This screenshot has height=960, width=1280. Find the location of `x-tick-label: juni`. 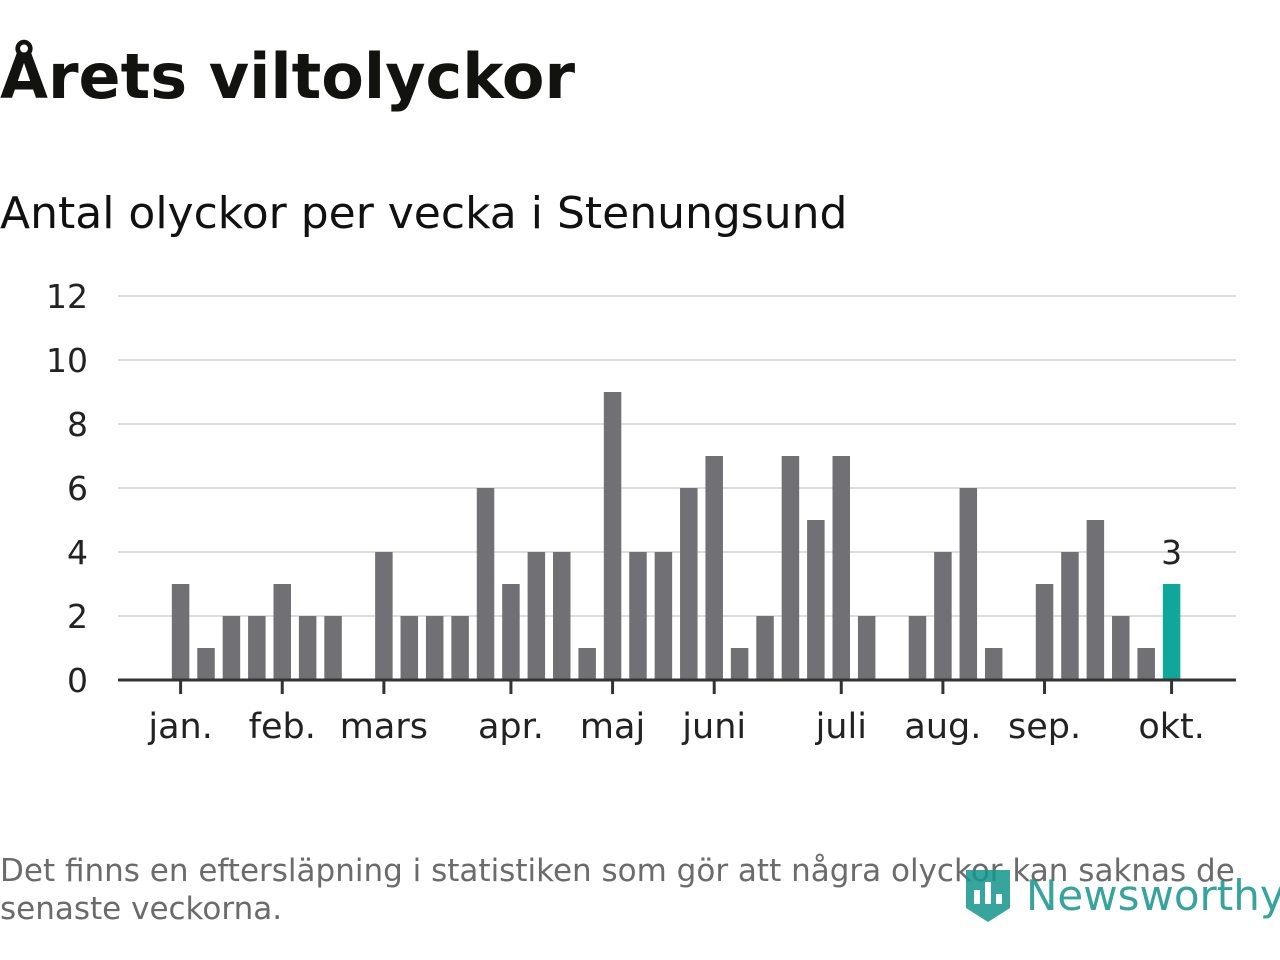

x-tick-label: juni is located at coordinates (713, 727).